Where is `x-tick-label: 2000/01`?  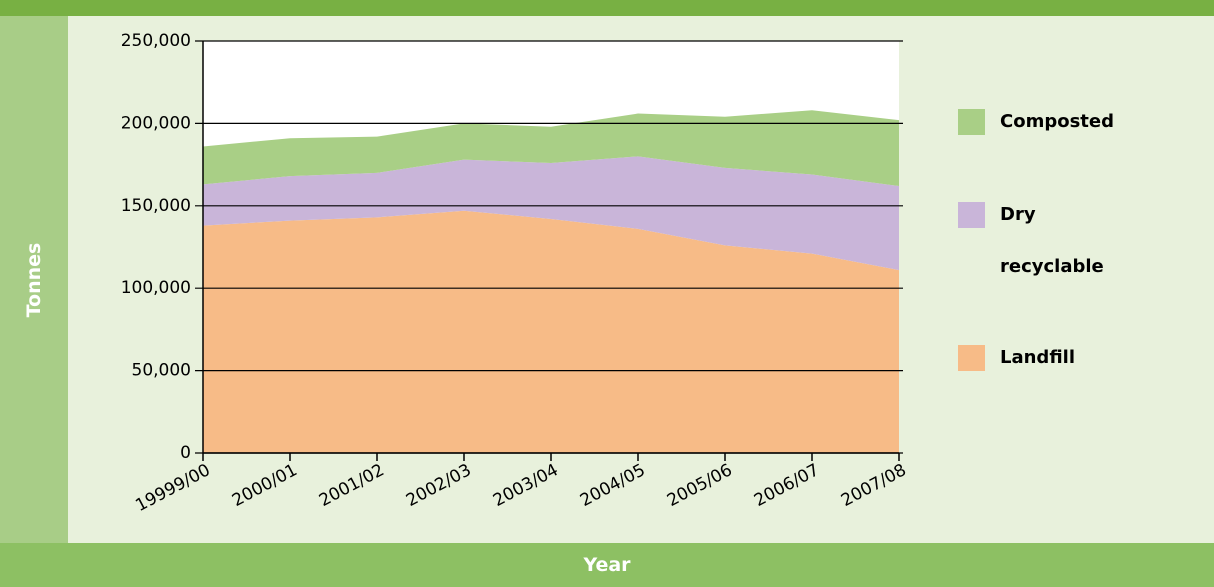 x-tick-label: 2000/01 is located at coordinates (265, 485).